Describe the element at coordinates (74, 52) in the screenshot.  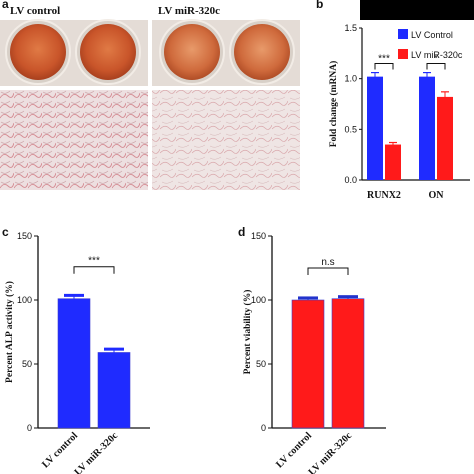
I see `plate-photo-control` at that location.